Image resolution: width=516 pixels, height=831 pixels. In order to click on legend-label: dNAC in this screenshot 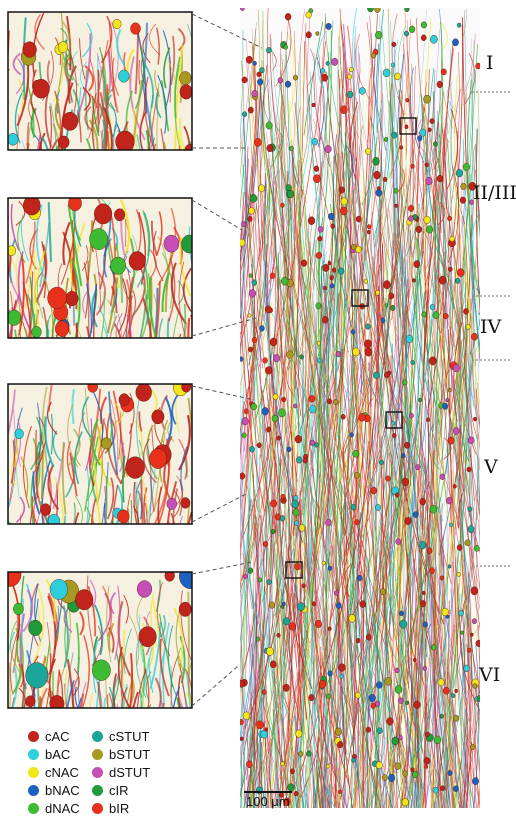, I will do `click(62, 808)`.